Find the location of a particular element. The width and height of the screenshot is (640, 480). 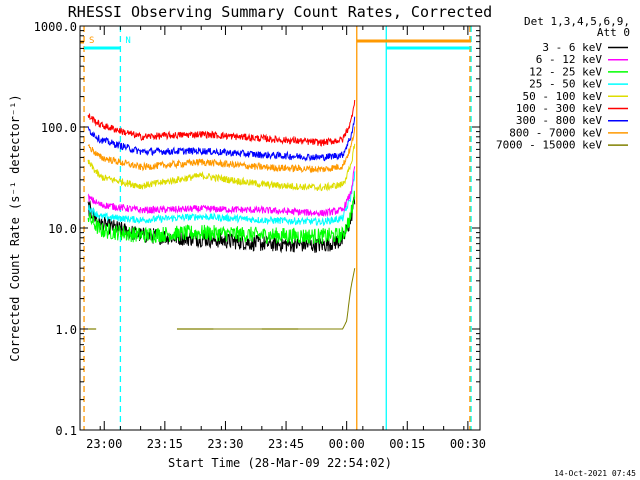

y-axis-label: Corrected Count Rate (s⁻¹ detector⁻¹) is located at coordinates (15, 227).